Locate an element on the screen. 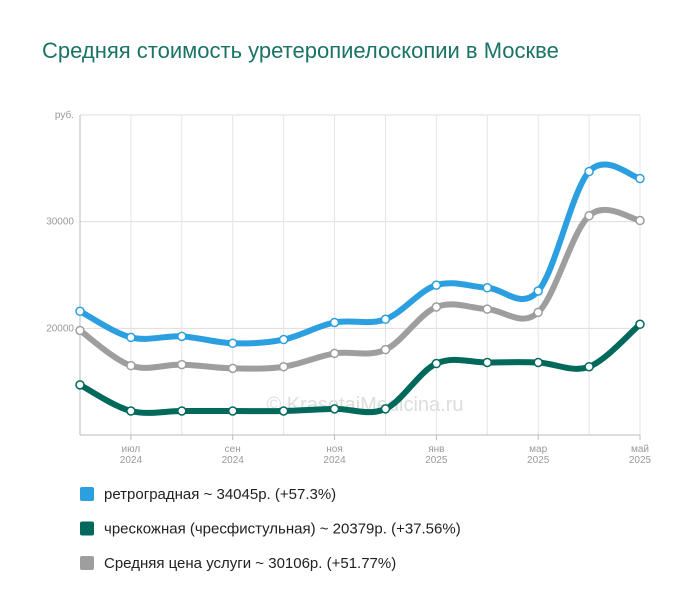 The height and width of the screenshot is (612, 700). y-tick-label: 30000 is located at coordinates (60, 222).